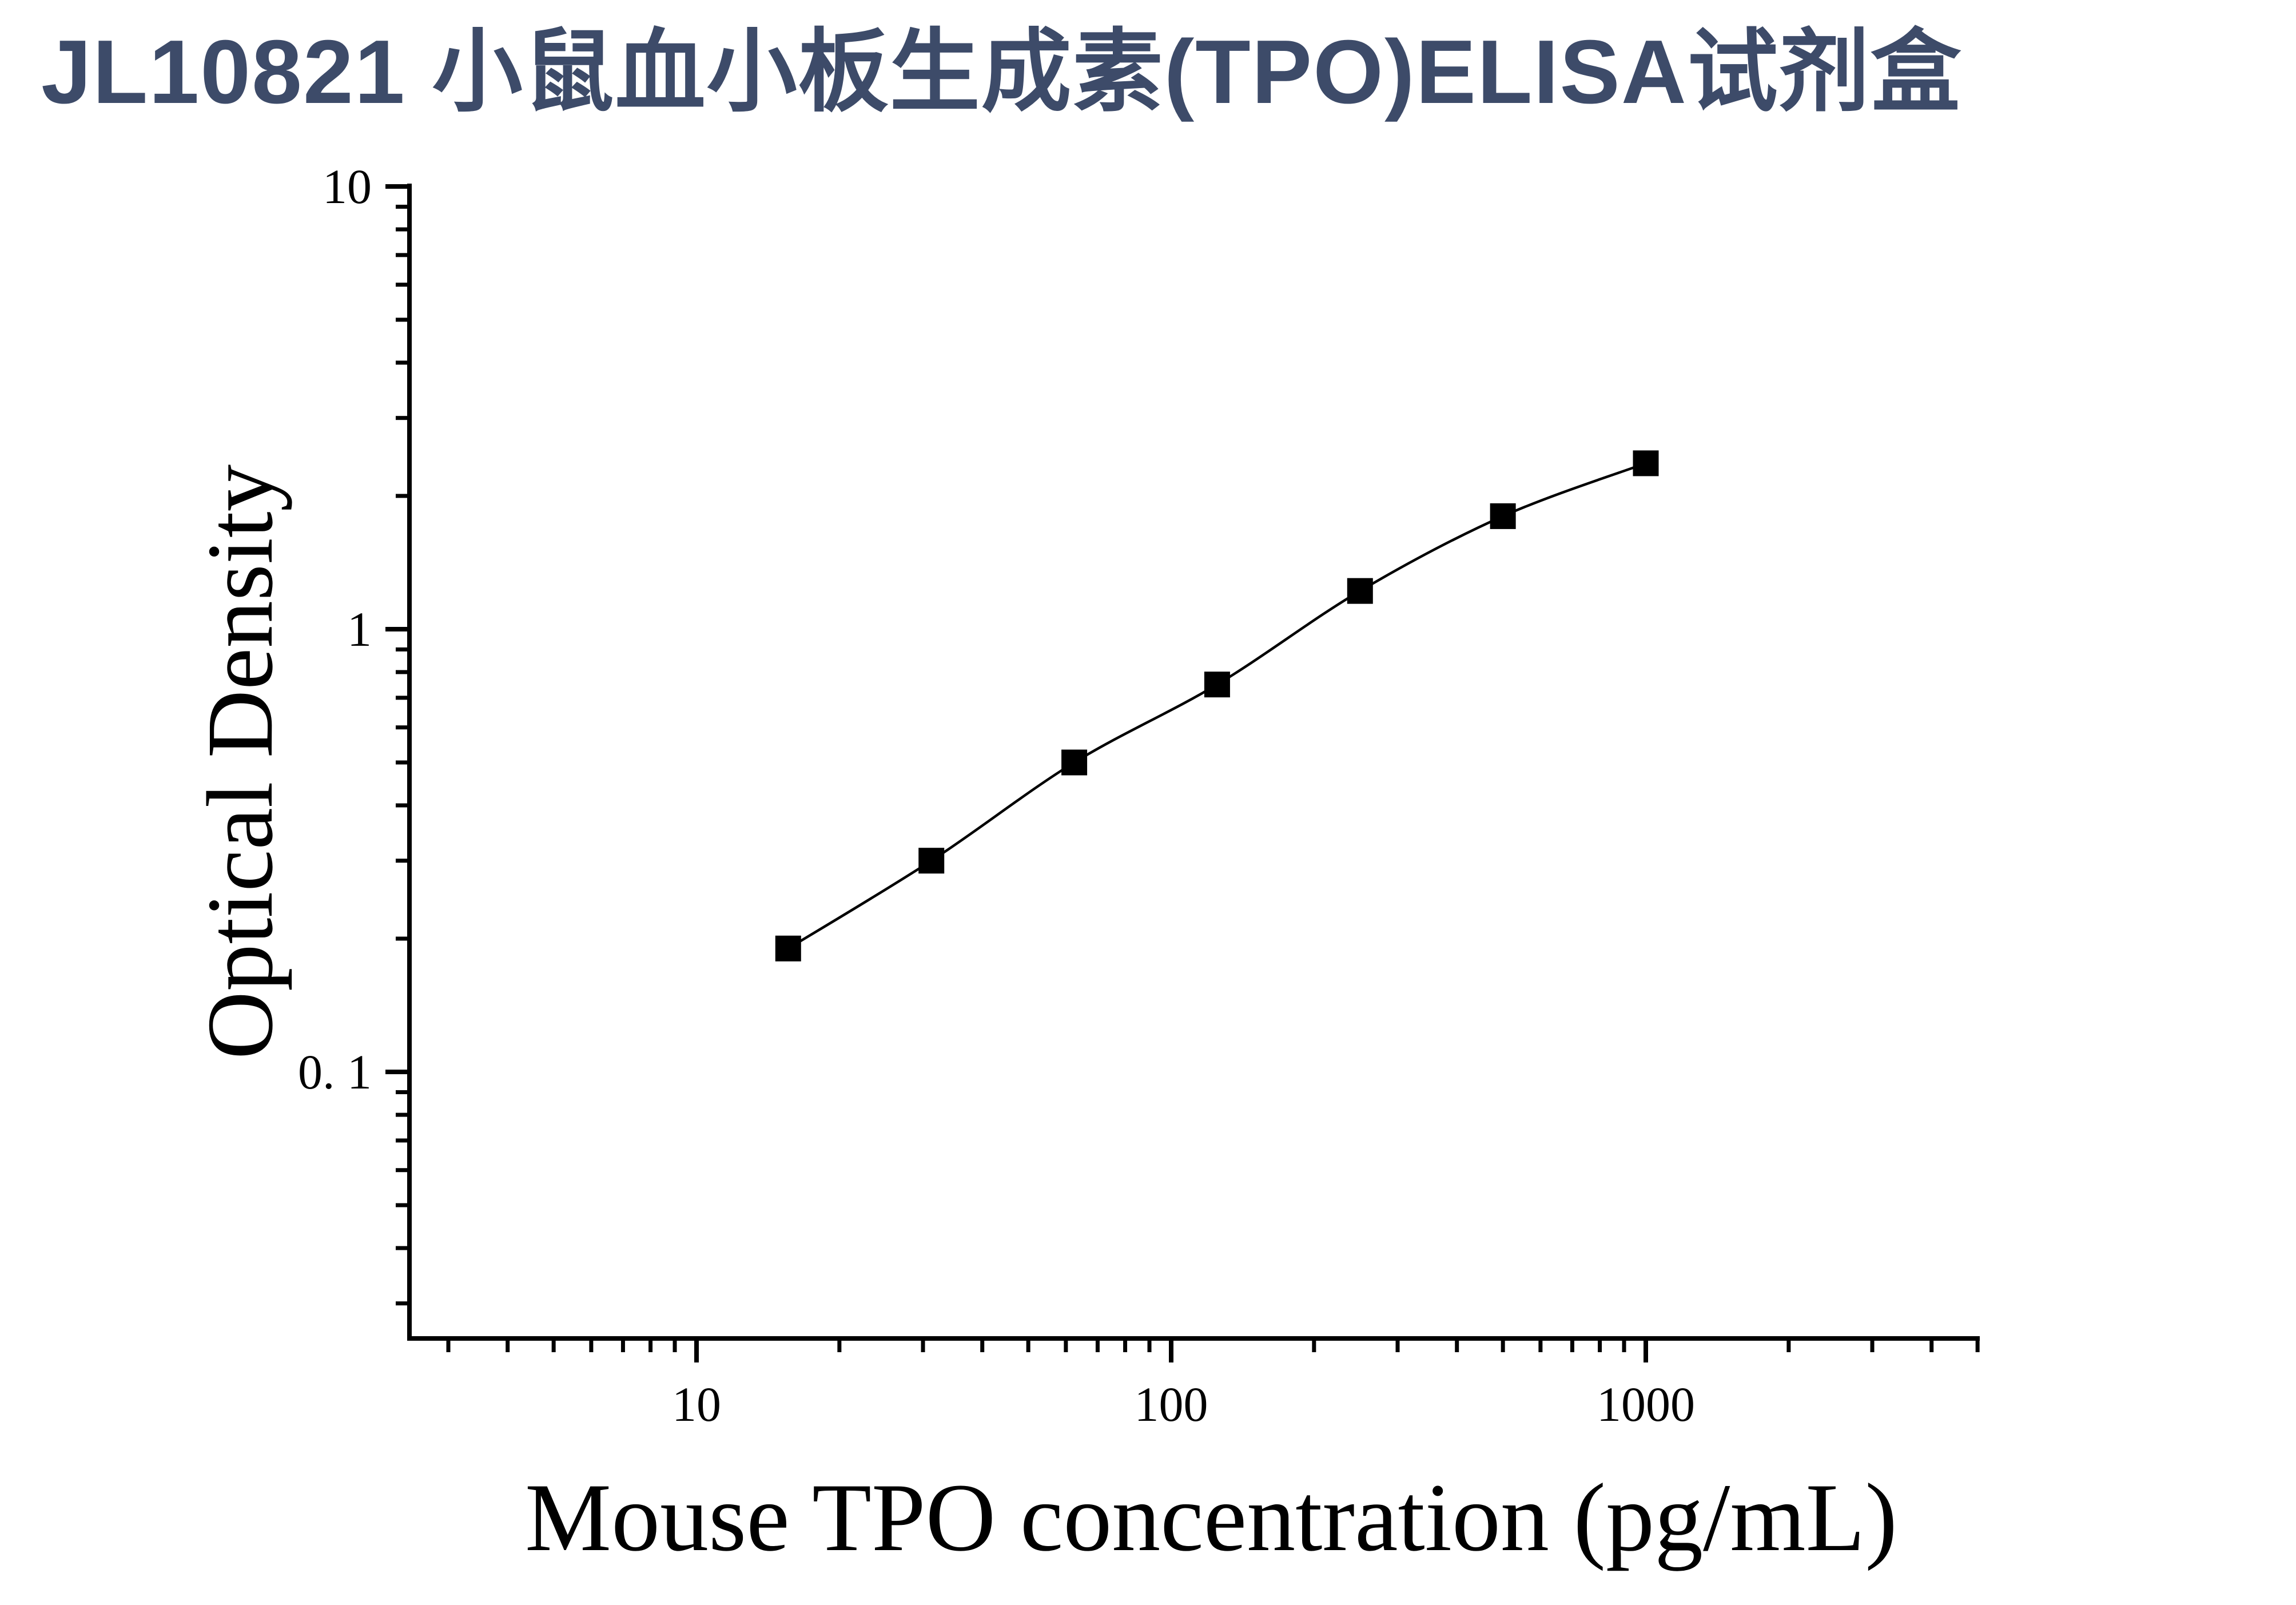 Image resolution: width=2296 pixels, height=1605 pixels. Describe the element at coordinates (335, 1071) in the screenshot. I see `y-tick-label: 0. 1` at that location.